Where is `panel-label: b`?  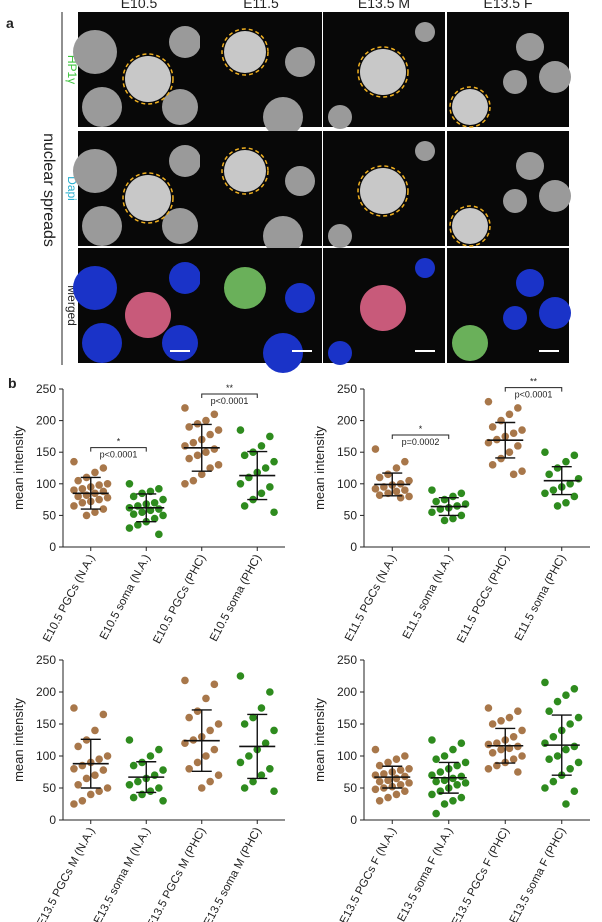
panel-label: b is located at coordinates (12, 383).